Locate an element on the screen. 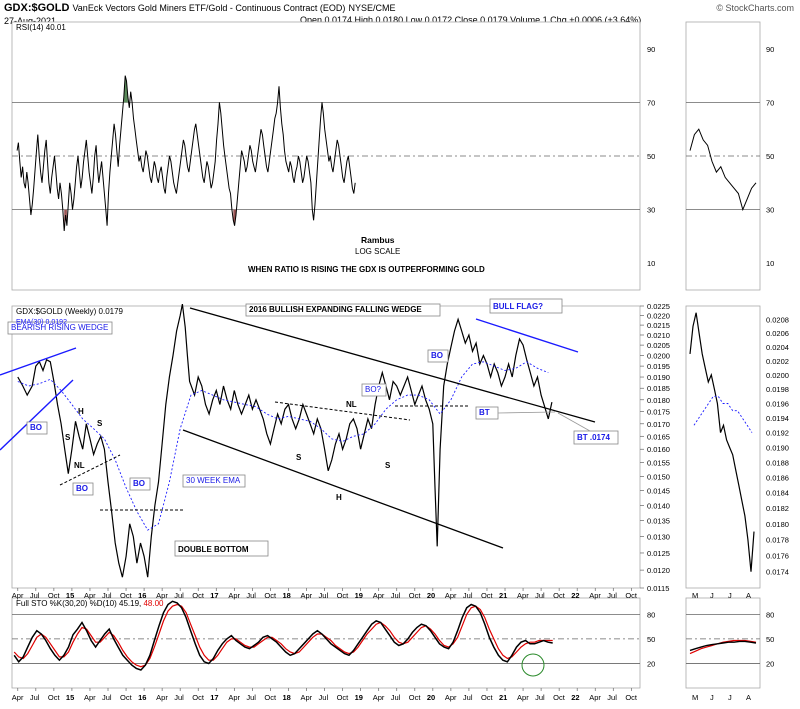  side-price-ytick-label: 0.0196 is located at coordinates (777, 403).